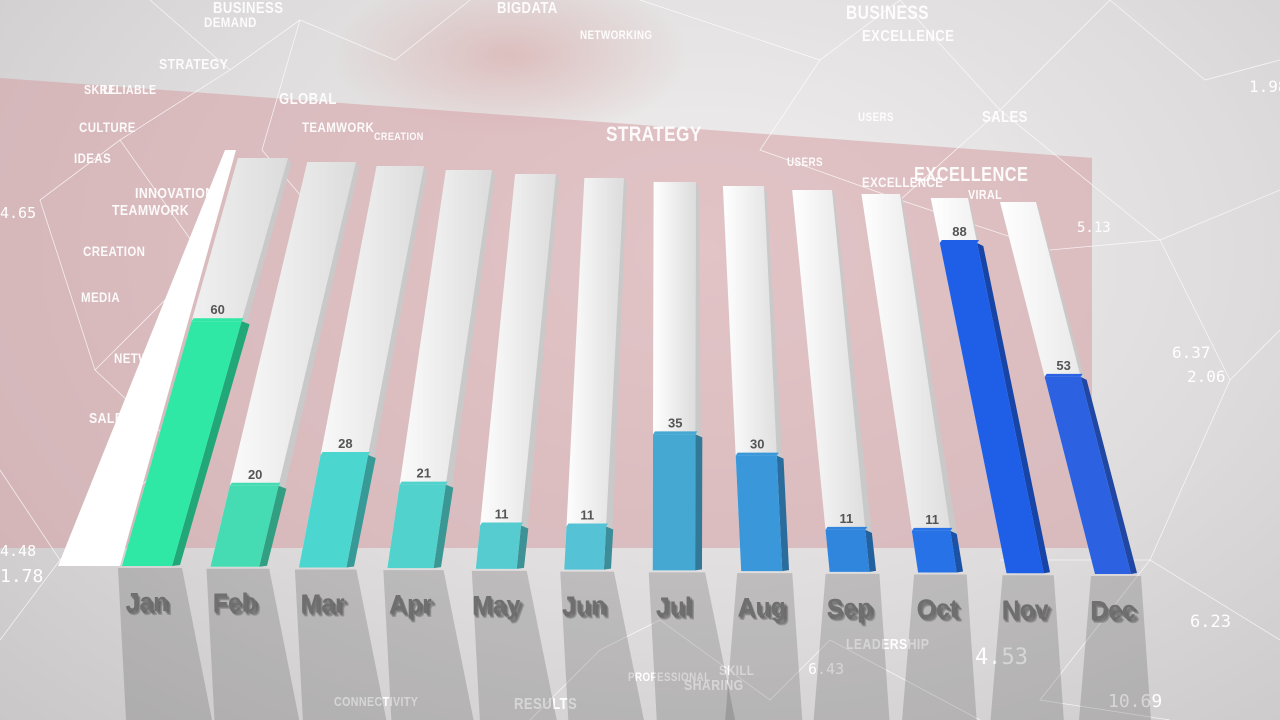 The image size is (1280, 720). What do you see at coordinates (230, 22) in the screenshot?
I see `background-word: DEMAND` at bounding box center [230, 22].